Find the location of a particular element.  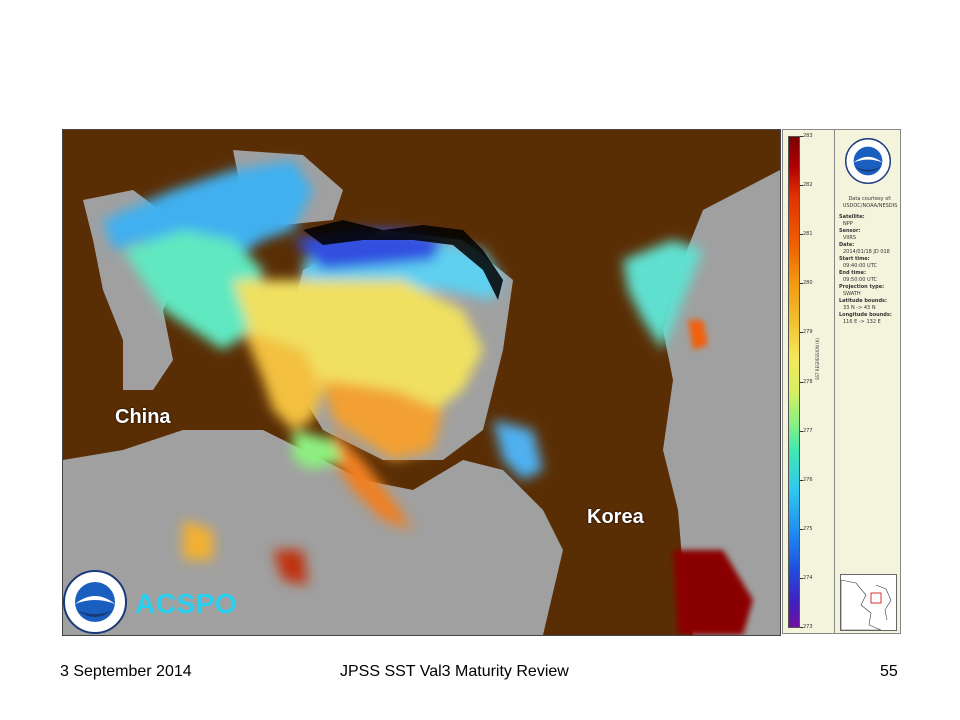

colorbar-tick-label: 274 is located at coordinates (808, 577).